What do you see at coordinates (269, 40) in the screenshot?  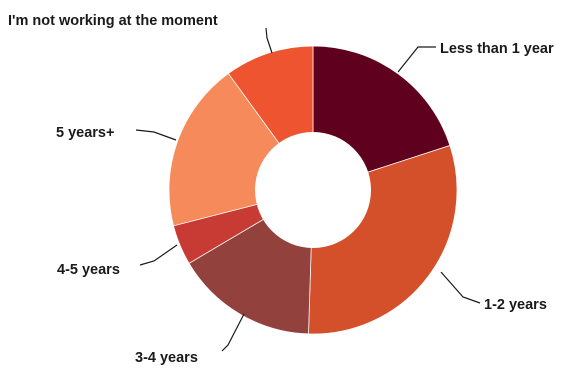 I see `leader-line-not-working` at bounding box center [269, 40].